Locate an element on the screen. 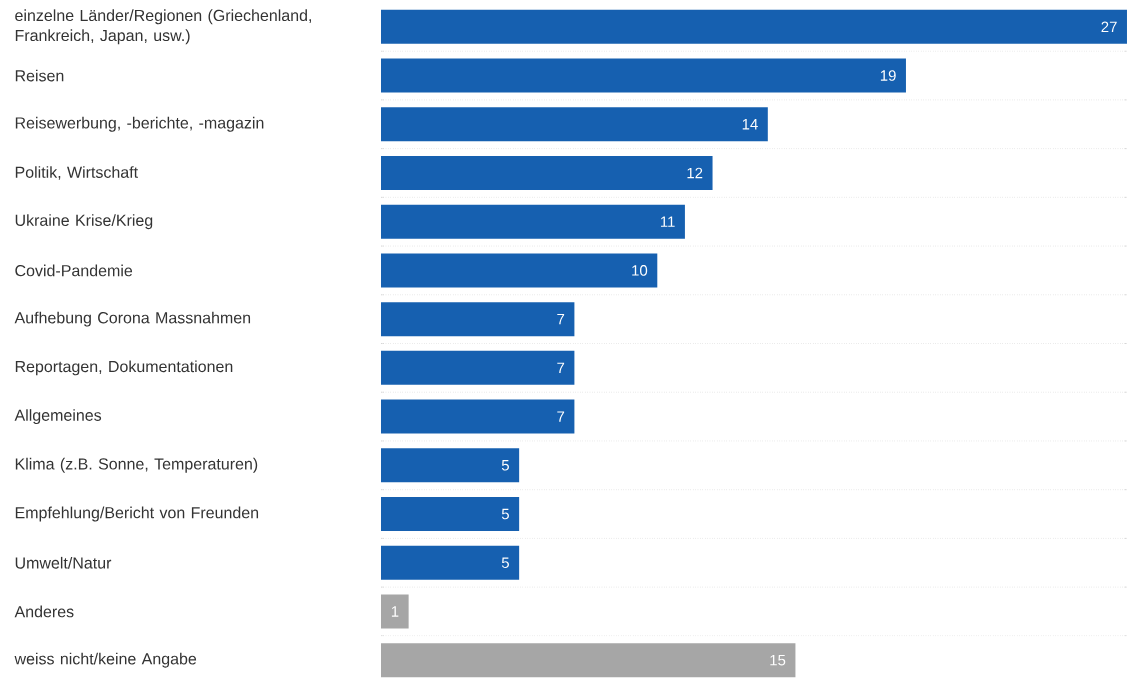 This screenshot has height=687, width=1127. data-label: 10 is located at coordinates (640, 270).